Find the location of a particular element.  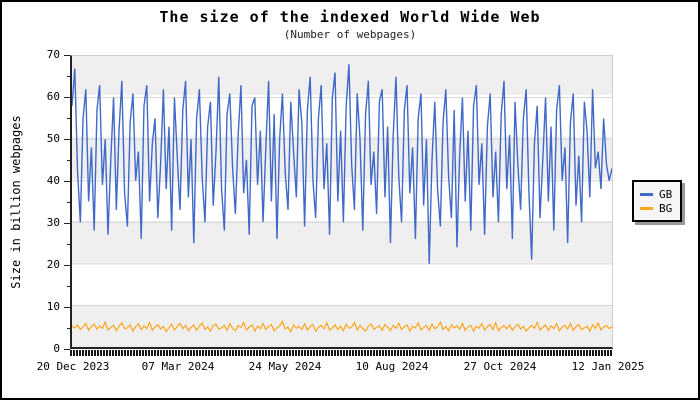

x-tick-label: 07 Mar 2024 is located at coordinates (178, 366).